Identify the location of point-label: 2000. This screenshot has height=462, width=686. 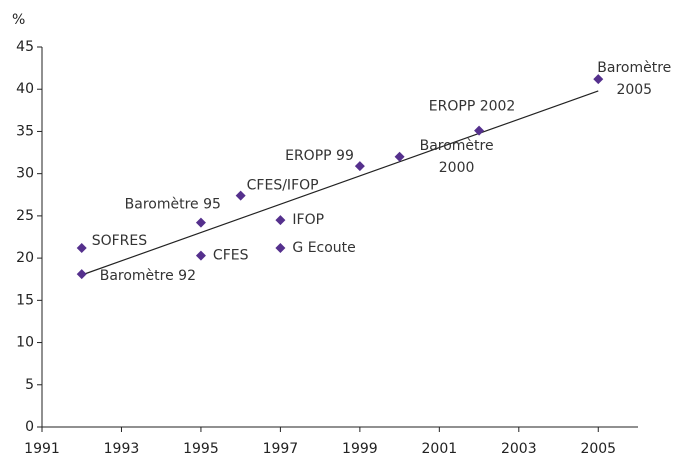
(457, 168).